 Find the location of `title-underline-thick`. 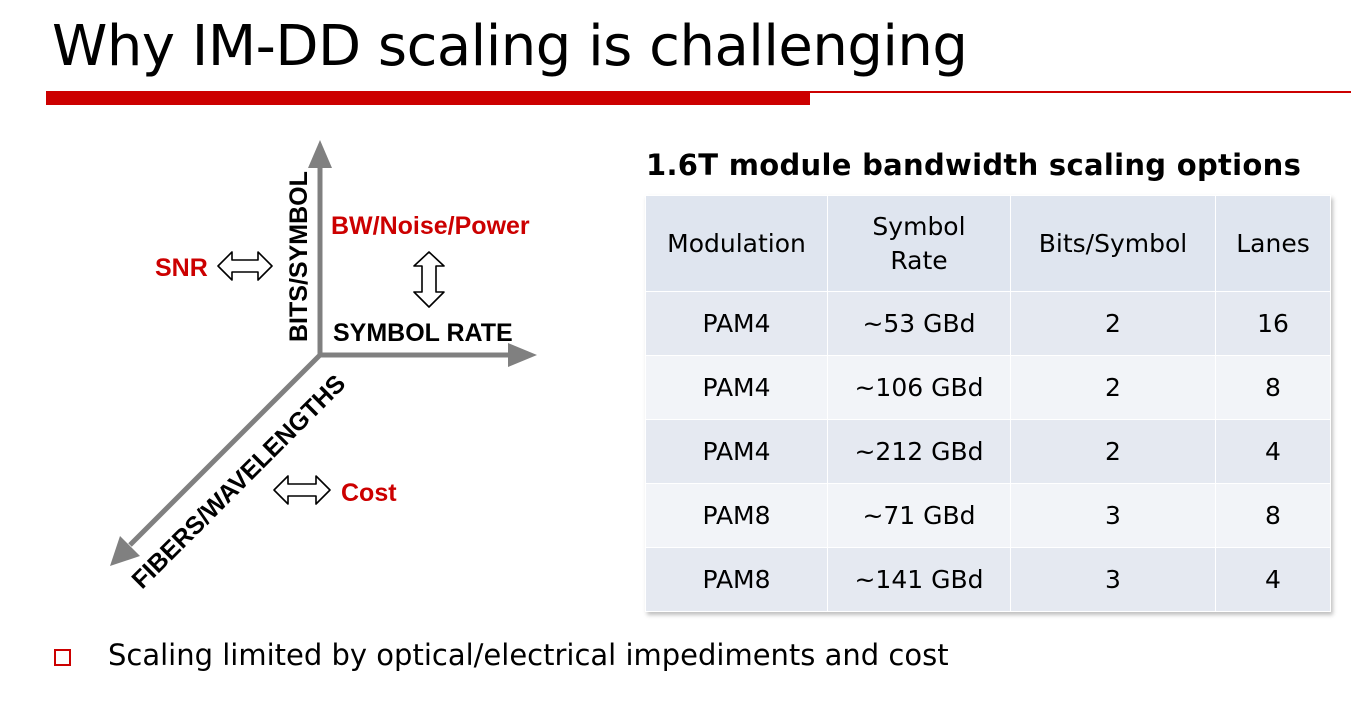

title-underline-thick is located at coordinates (428, 98).